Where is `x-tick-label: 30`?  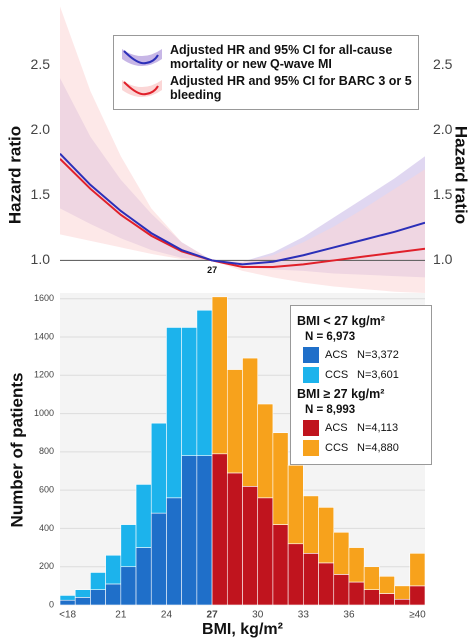
x-tick-label: 30 is located at coordinates (258, 615).